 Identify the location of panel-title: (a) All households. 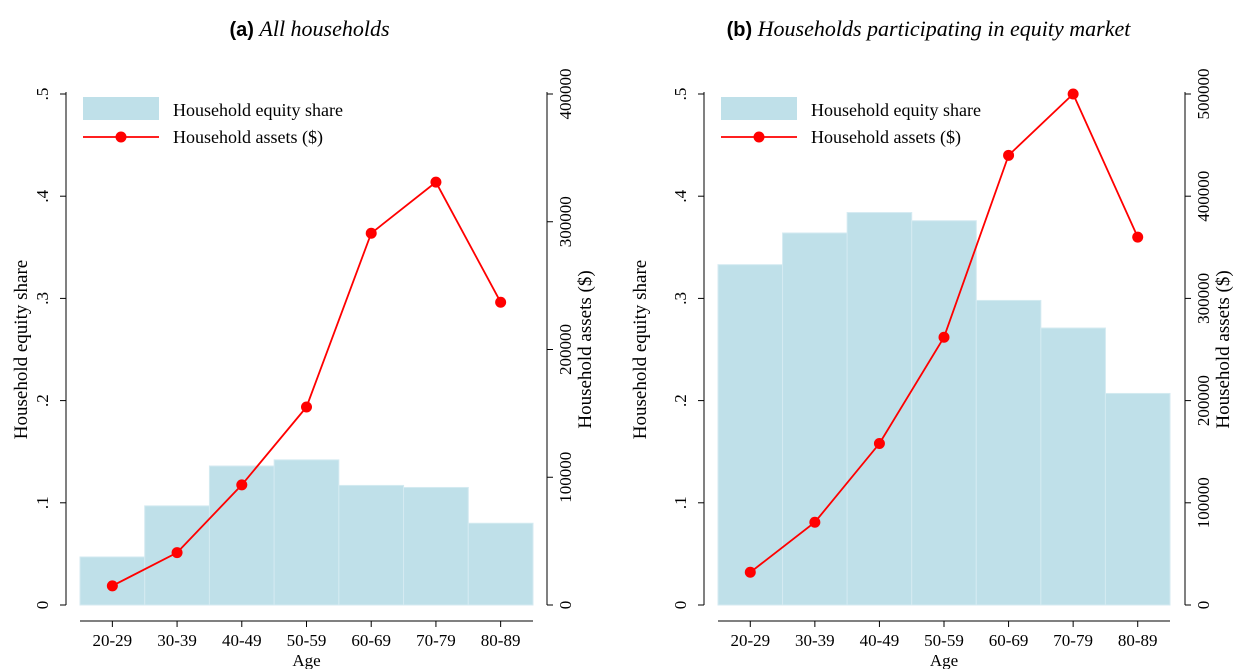
(309, 29).